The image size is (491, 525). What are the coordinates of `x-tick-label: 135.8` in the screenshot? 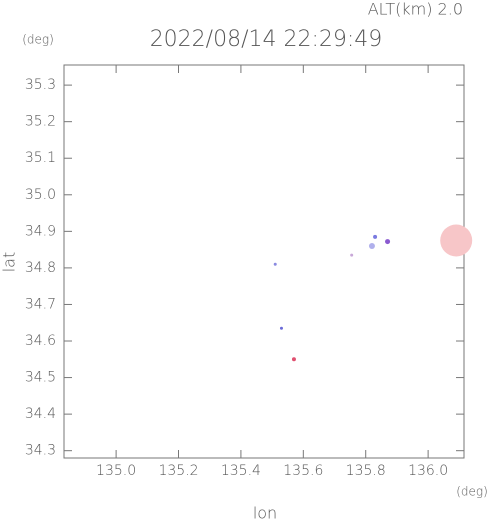 It's located at (366, 471).